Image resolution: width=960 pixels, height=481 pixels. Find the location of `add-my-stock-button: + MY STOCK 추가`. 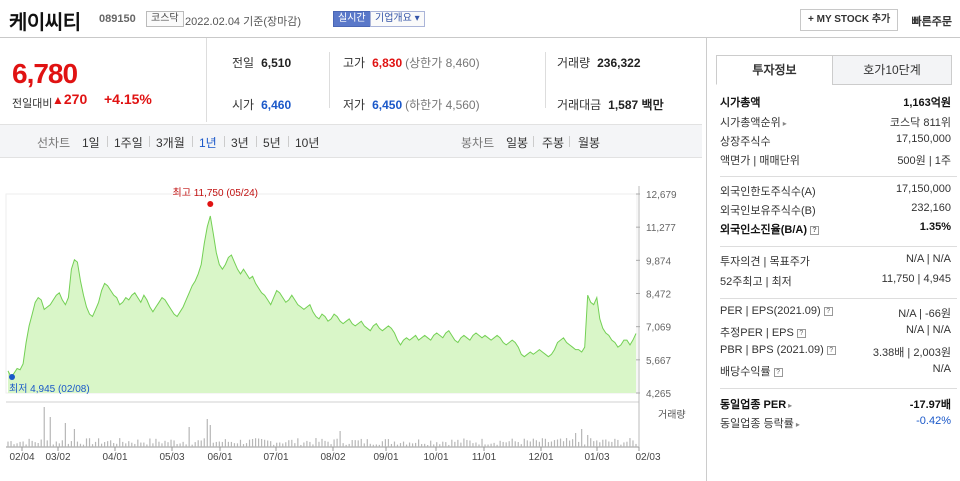

add-my-stock-button: + MY STOCK 추가 is located at coordinates (849, 20).